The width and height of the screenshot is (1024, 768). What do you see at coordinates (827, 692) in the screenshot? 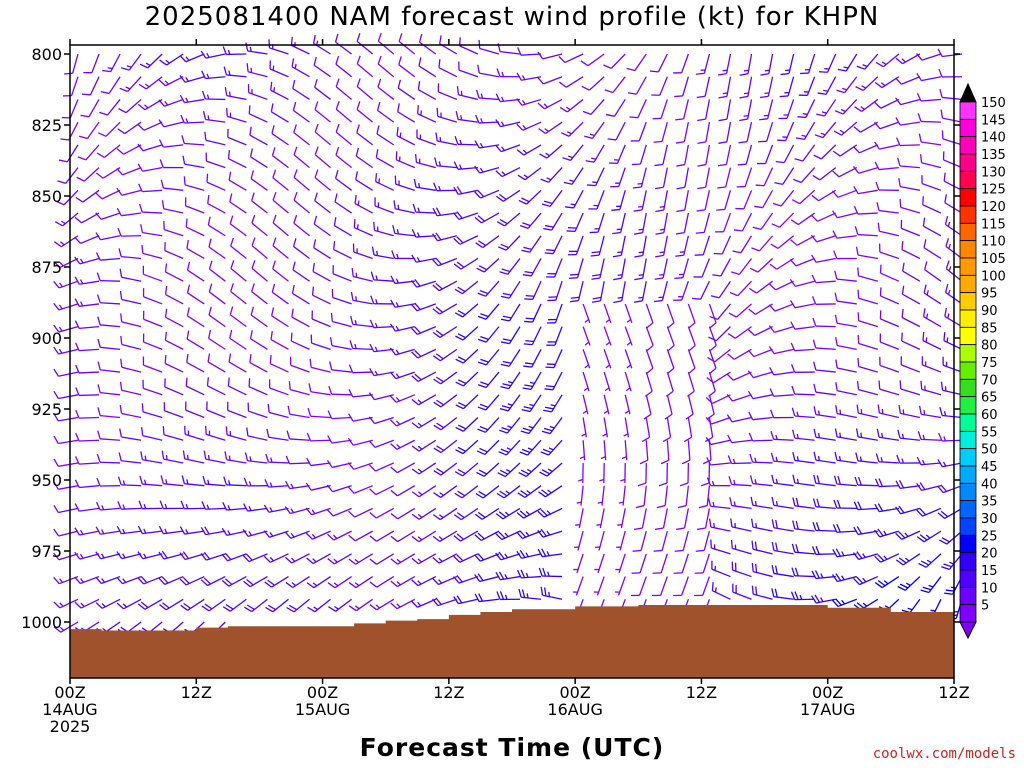
I see `x-tick-label: 00Z` at bounding box center [827, 692].